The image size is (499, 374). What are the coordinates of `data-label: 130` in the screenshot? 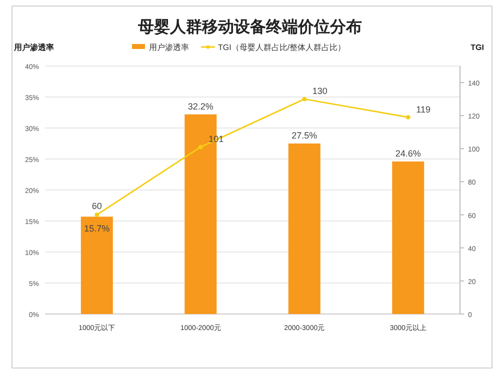 It's located at (320, 91).